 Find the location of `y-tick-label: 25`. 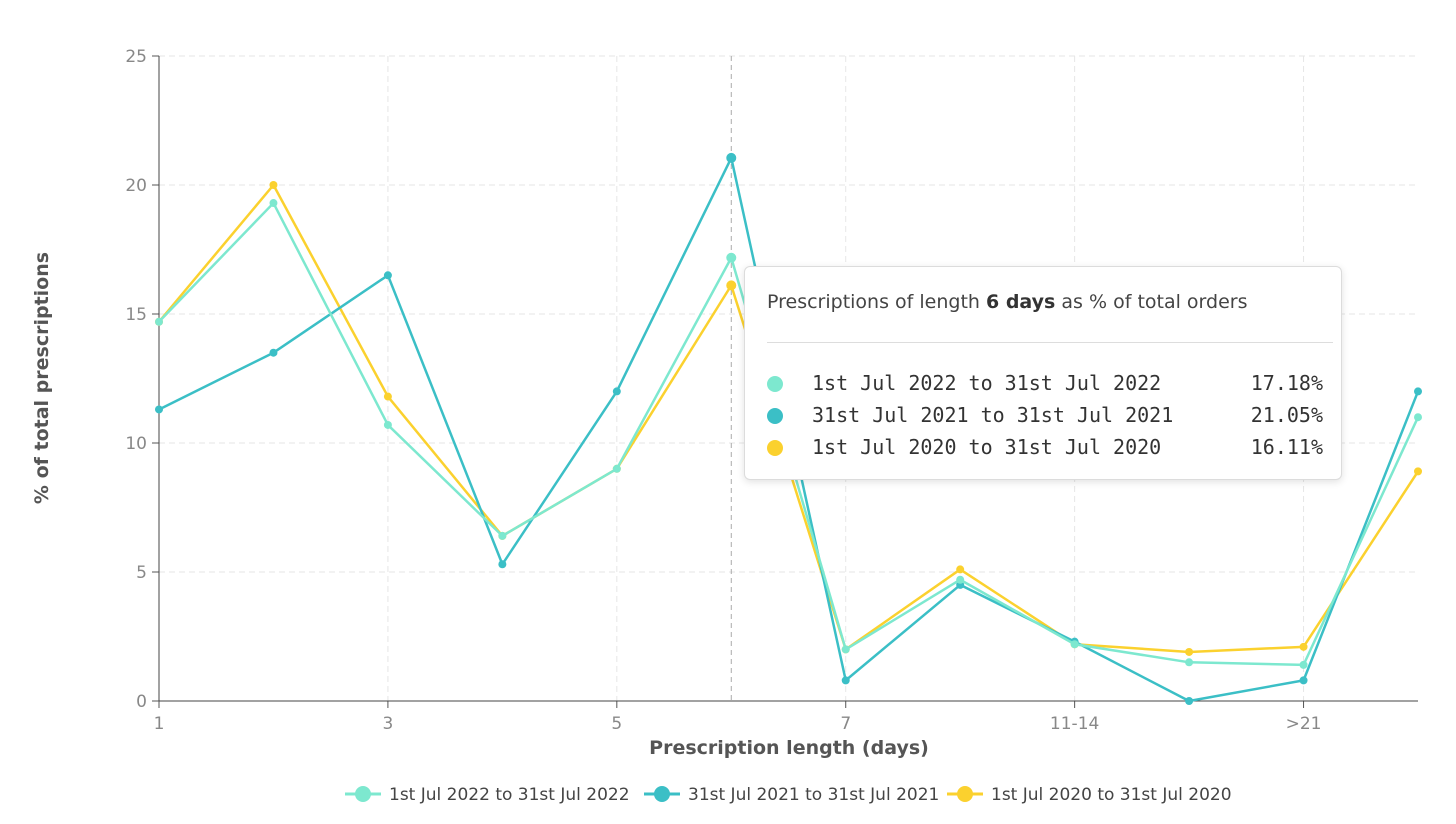

y-tick-label: 25 is located at coordinates (136, 57).